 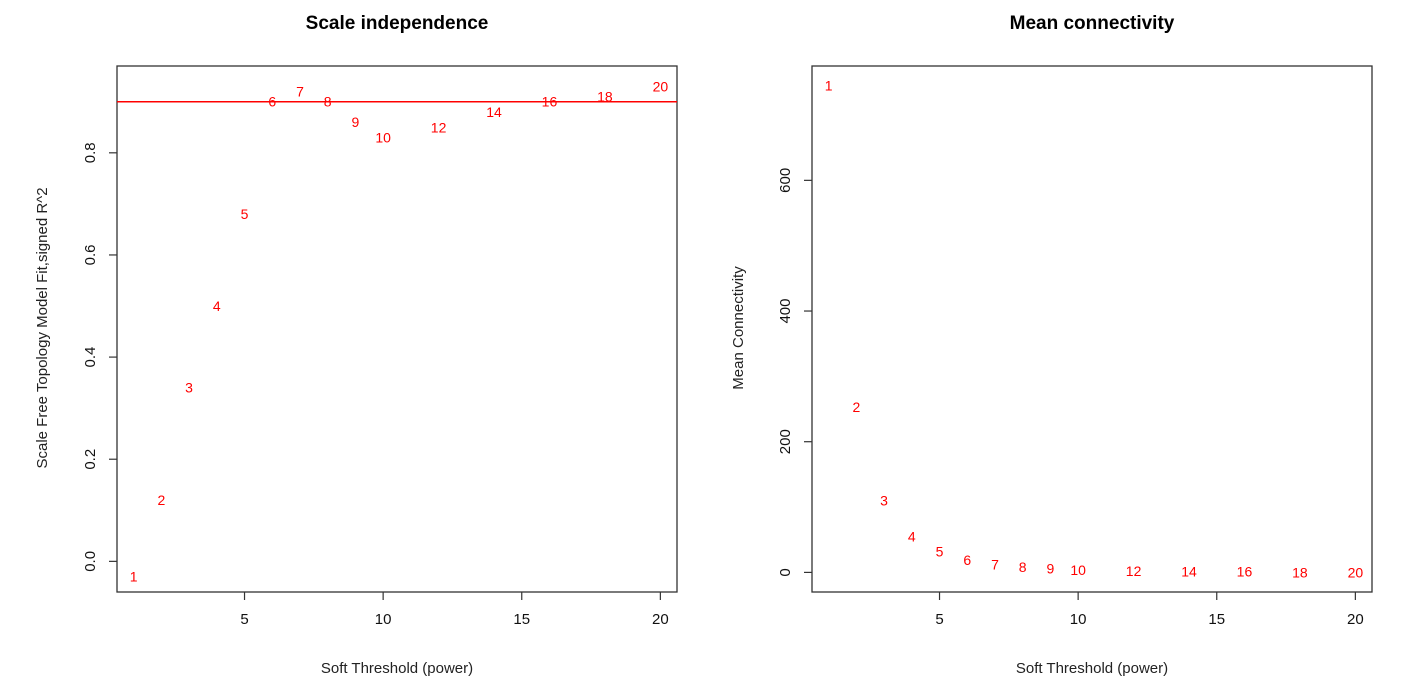 I want to click on y-axis-label: Scale Free Topology Model Fit,signed R^2, so click(x=42, y=327).